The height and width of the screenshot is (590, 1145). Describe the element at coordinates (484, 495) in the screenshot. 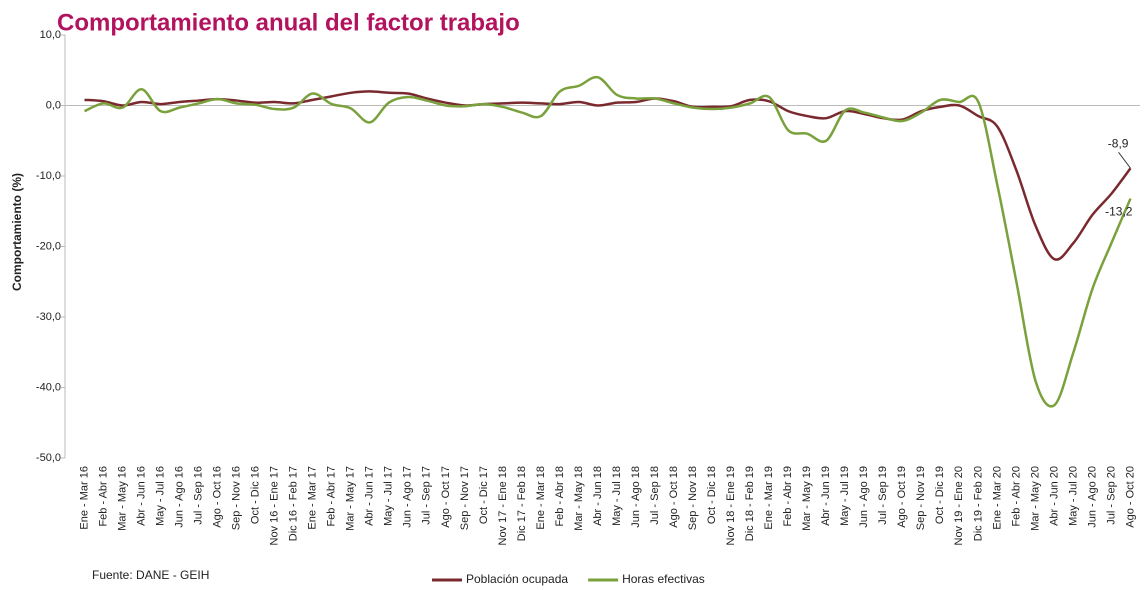

I see `x-tick-label: Oct - Dic 17` at that location.